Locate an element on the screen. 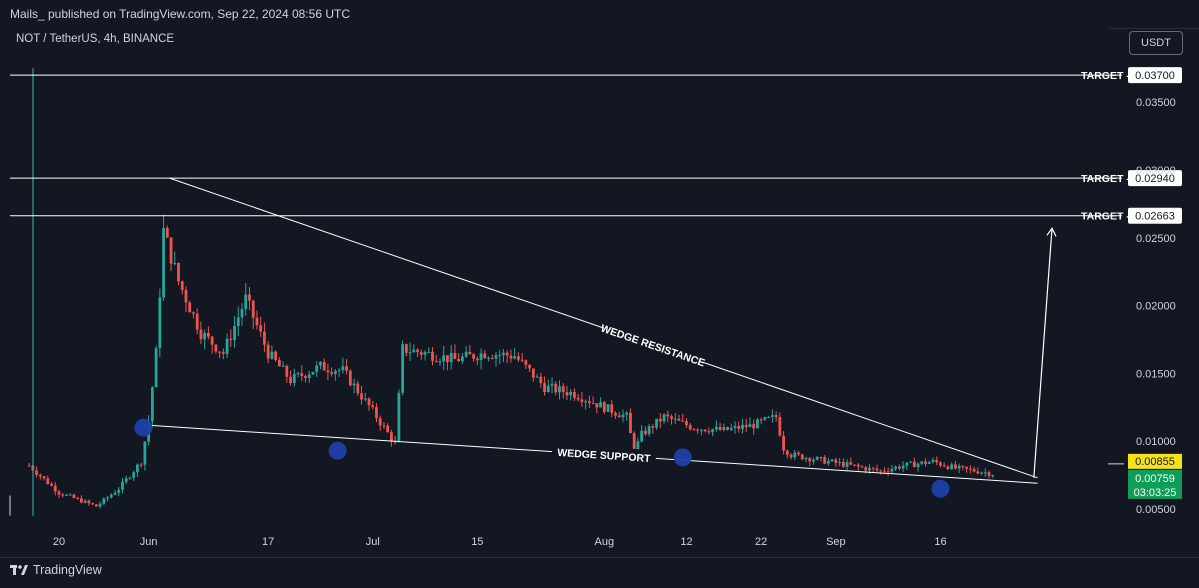  target-price-value: 0.02940 is located at coordinates (1155, 179).